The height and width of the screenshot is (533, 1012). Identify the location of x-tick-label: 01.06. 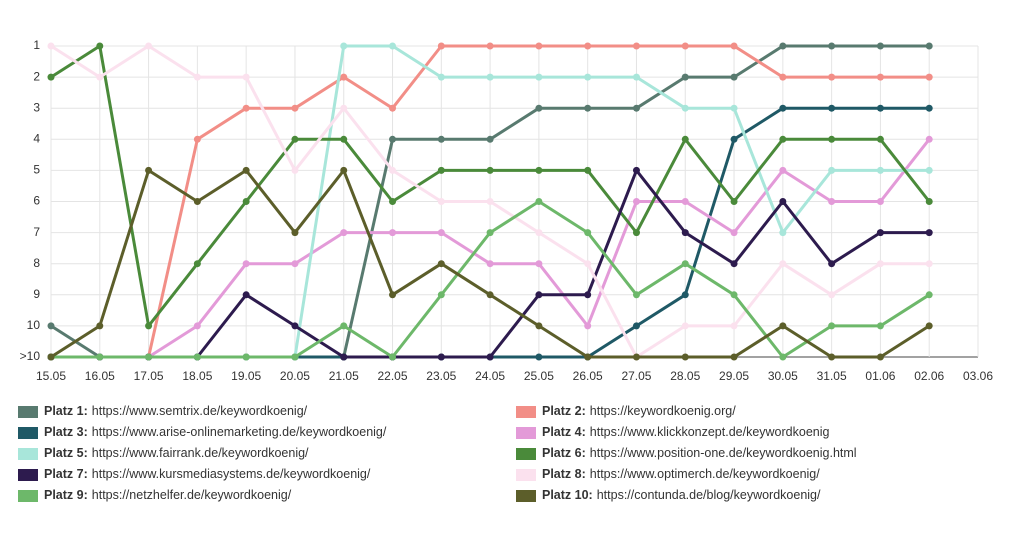
(880, 376).